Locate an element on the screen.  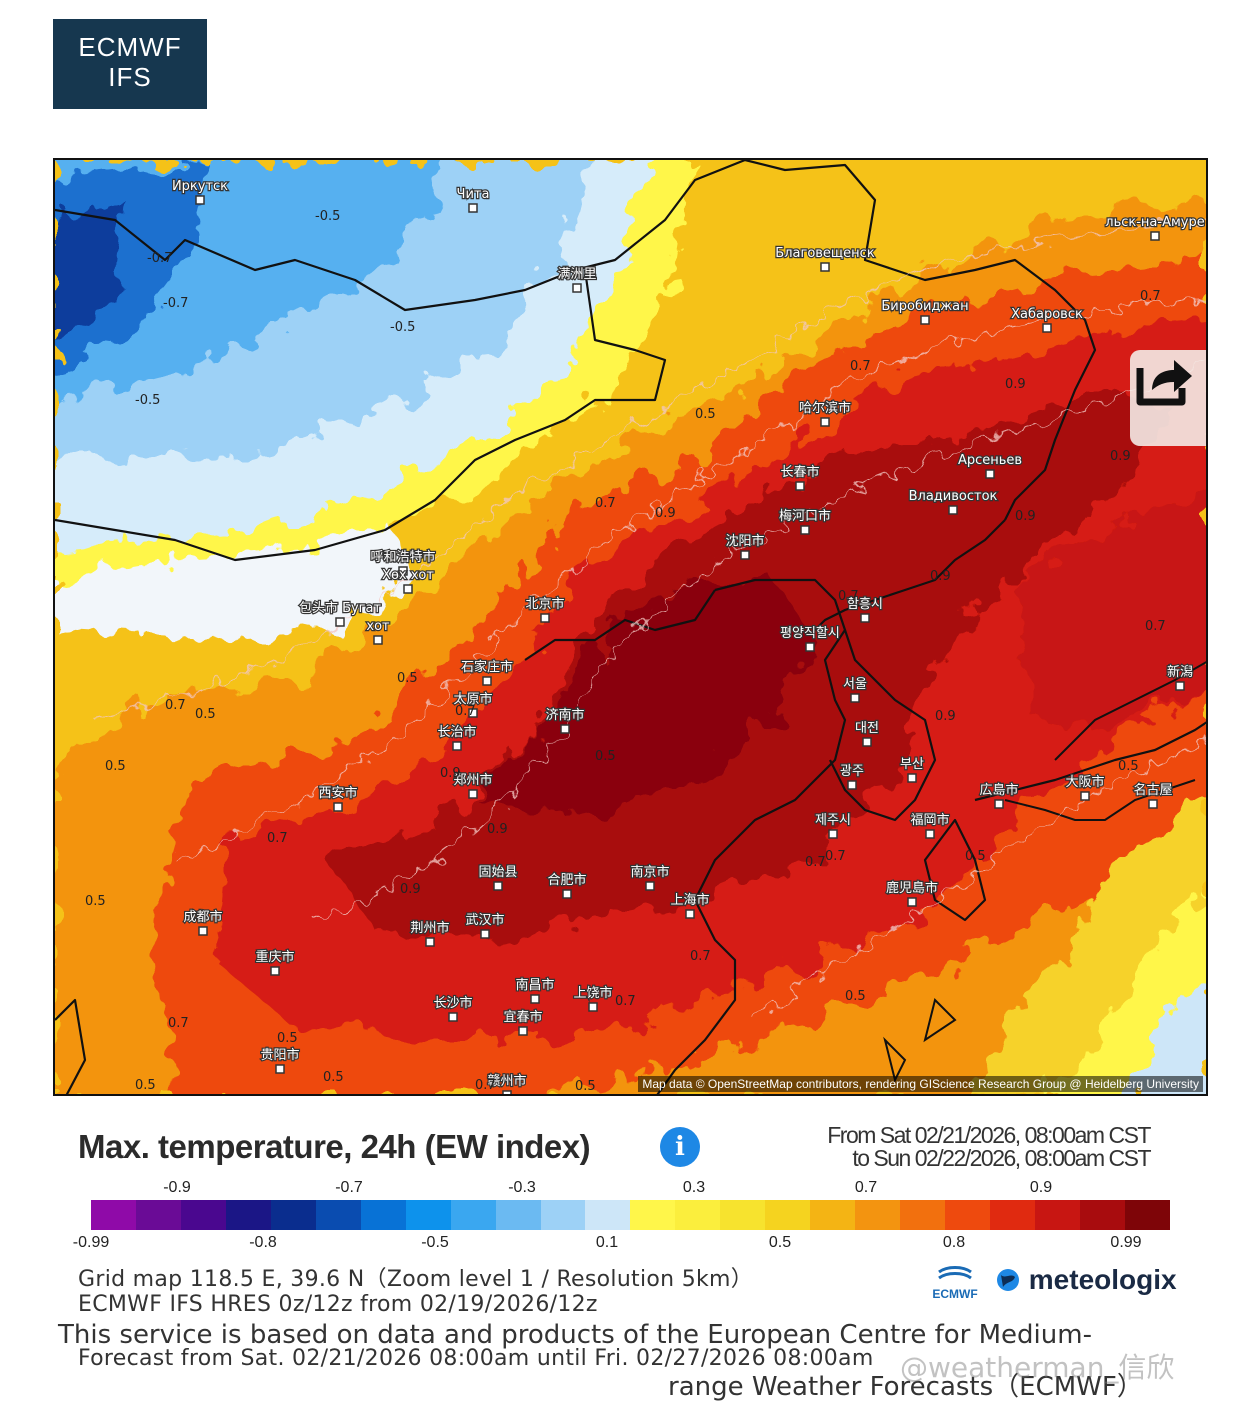
city-marker: 名古屋 is located at coordinates (1153, 795).